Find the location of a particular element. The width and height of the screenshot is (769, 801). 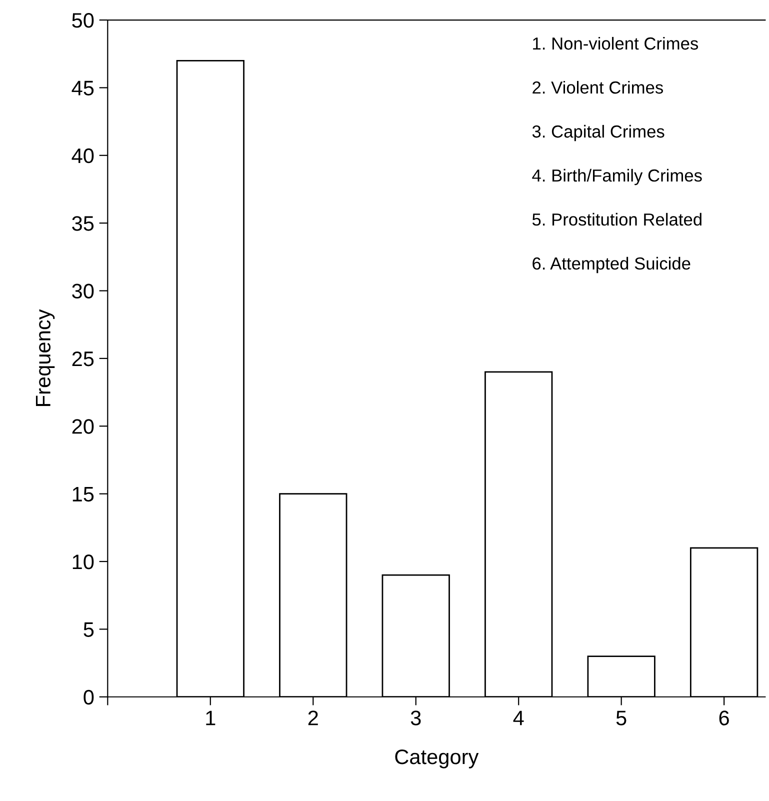

x-tick-label: 3 is located at coordinates (415, 718).